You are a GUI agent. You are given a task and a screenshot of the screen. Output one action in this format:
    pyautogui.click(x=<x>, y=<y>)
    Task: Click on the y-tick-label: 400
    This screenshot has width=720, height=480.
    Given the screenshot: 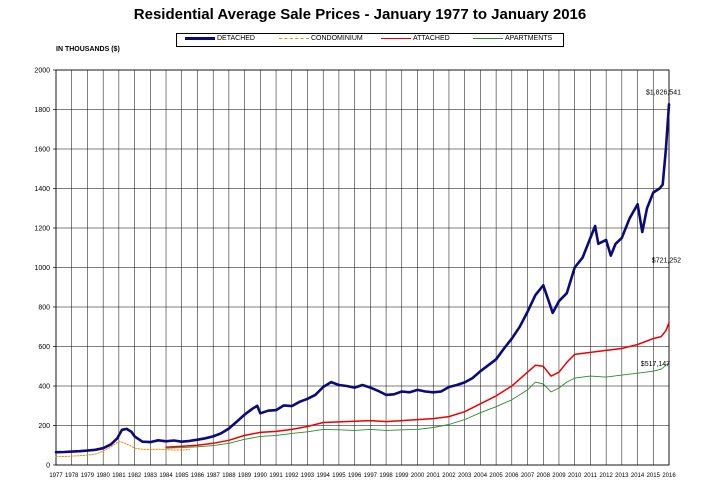 What is the action you would take?
    pyautogui.click(x=44, y=387)
    